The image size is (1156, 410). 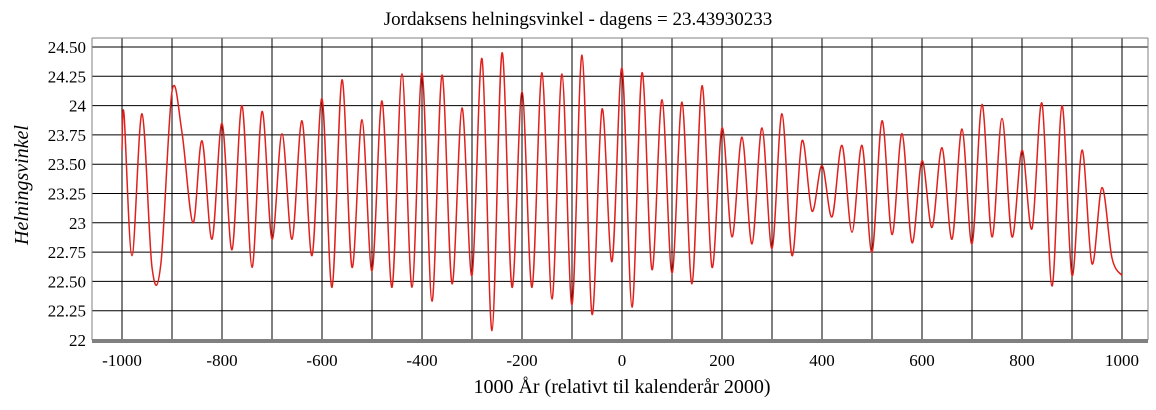 I want to click on y-tick-label: 22.75, so click(x=67, y=252).